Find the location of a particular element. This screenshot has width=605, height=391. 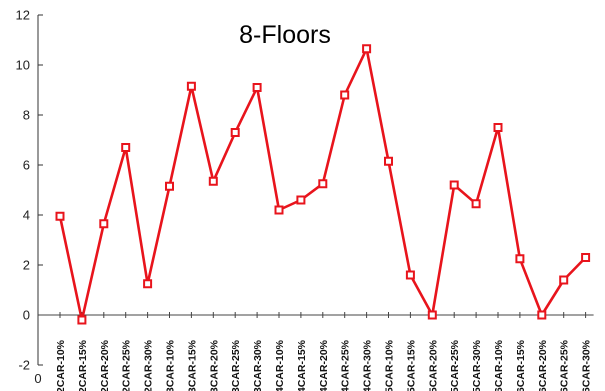

x-tick-label: 2CAR-25% is located at coordinates (127, 365).